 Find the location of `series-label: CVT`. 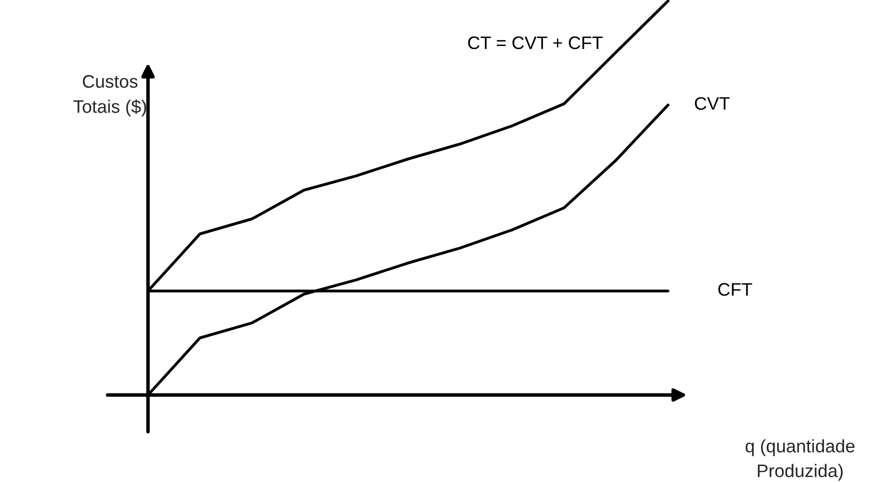

series-label: CVT is located at coordinates (712, 103).